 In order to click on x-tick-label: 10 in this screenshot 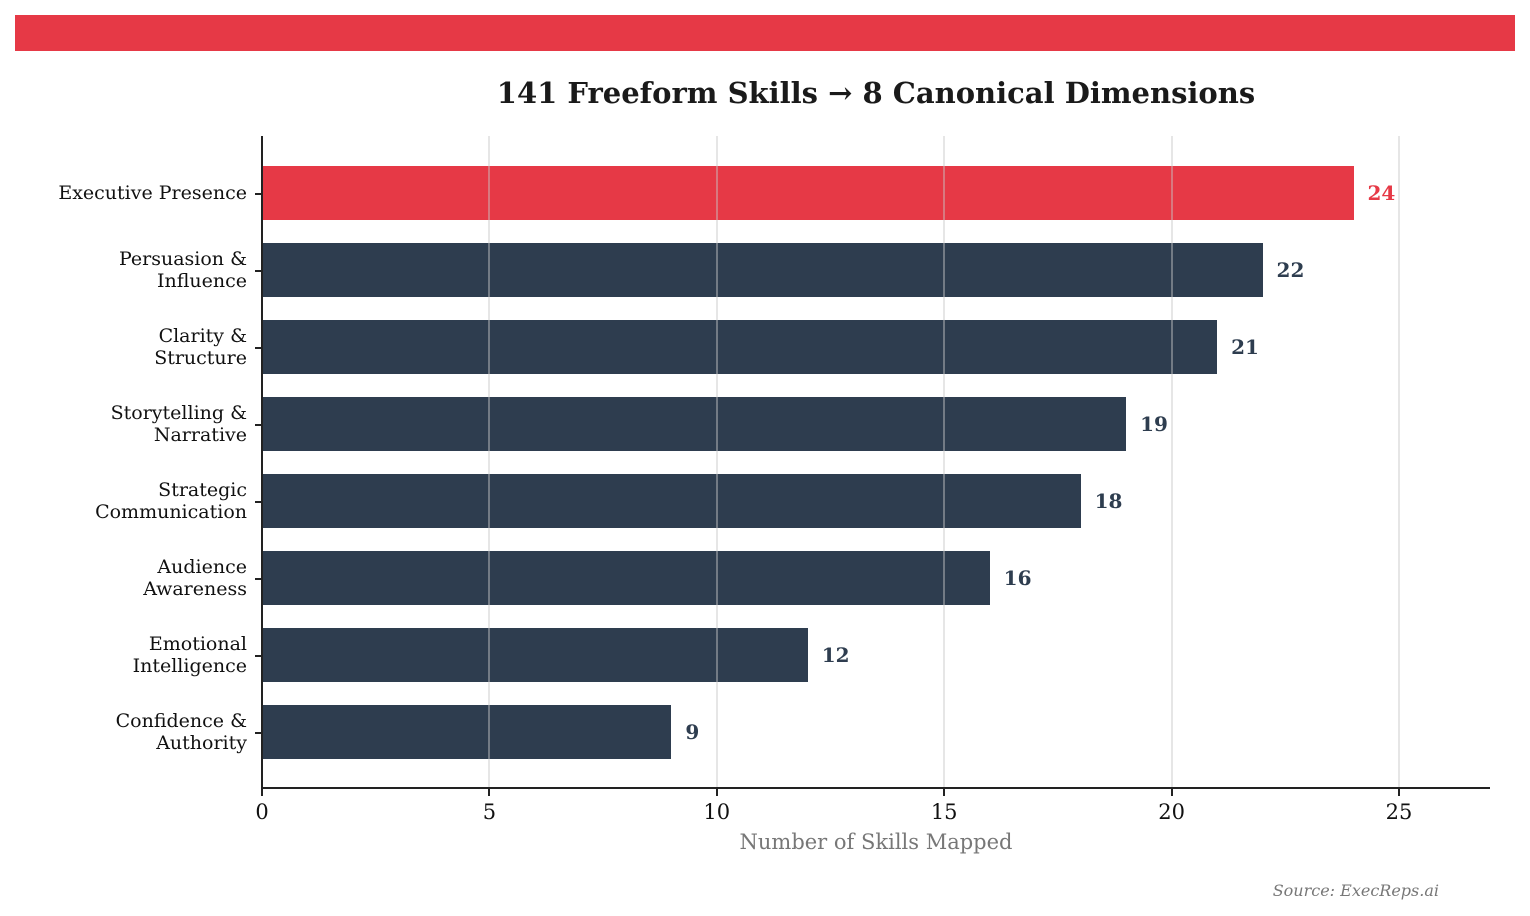, I will do `click(717, 812)`.